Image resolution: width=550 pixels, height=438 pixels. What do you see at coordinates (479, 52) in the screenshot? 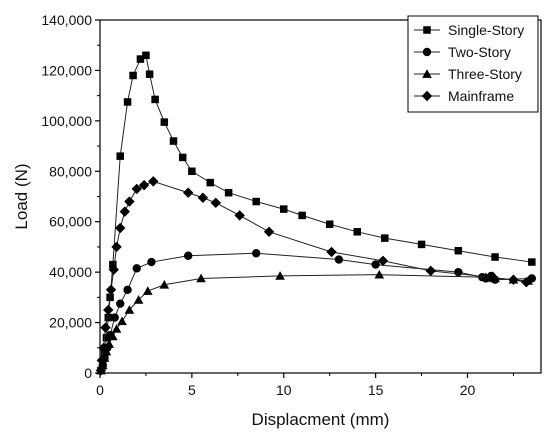
I see `legend-label-two-story: Two-Story` at bounding box center [479, 52].